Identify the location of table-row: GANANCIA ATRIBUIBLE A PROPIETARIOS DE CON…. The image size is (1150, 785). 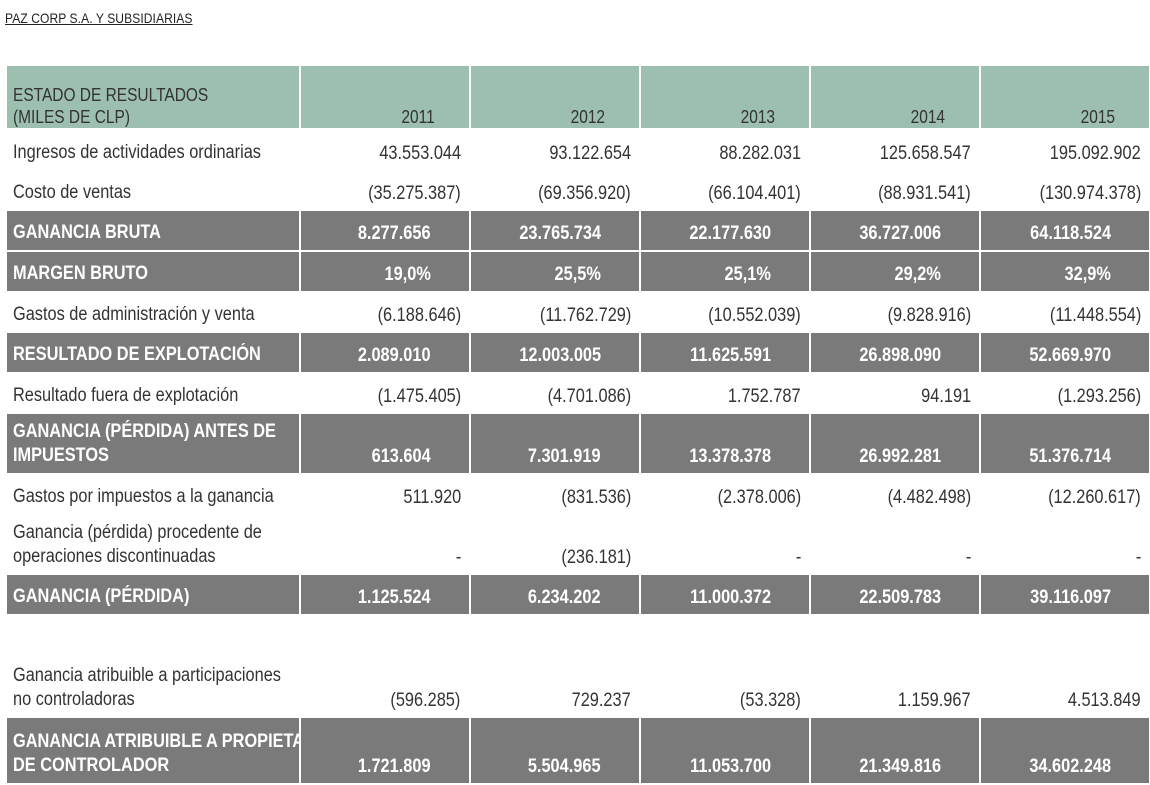
(578, 751).